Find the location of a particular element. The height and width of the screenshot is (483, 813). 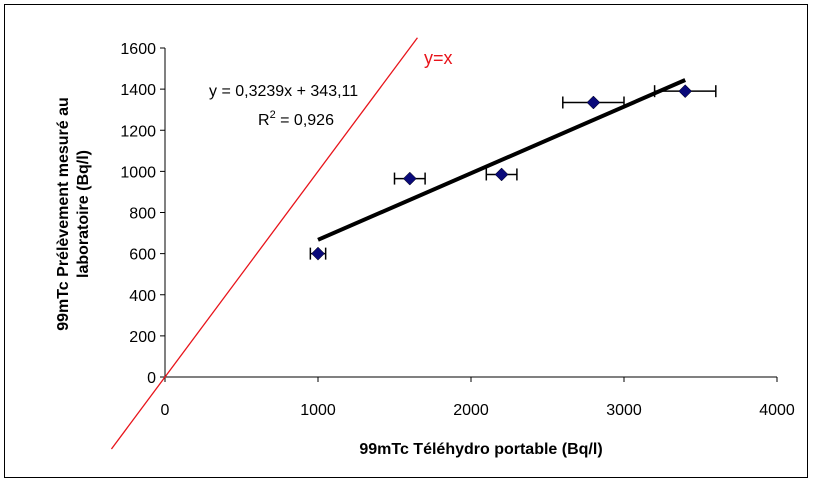

x-tick-label: 0 is located at coordinates (165, 410).